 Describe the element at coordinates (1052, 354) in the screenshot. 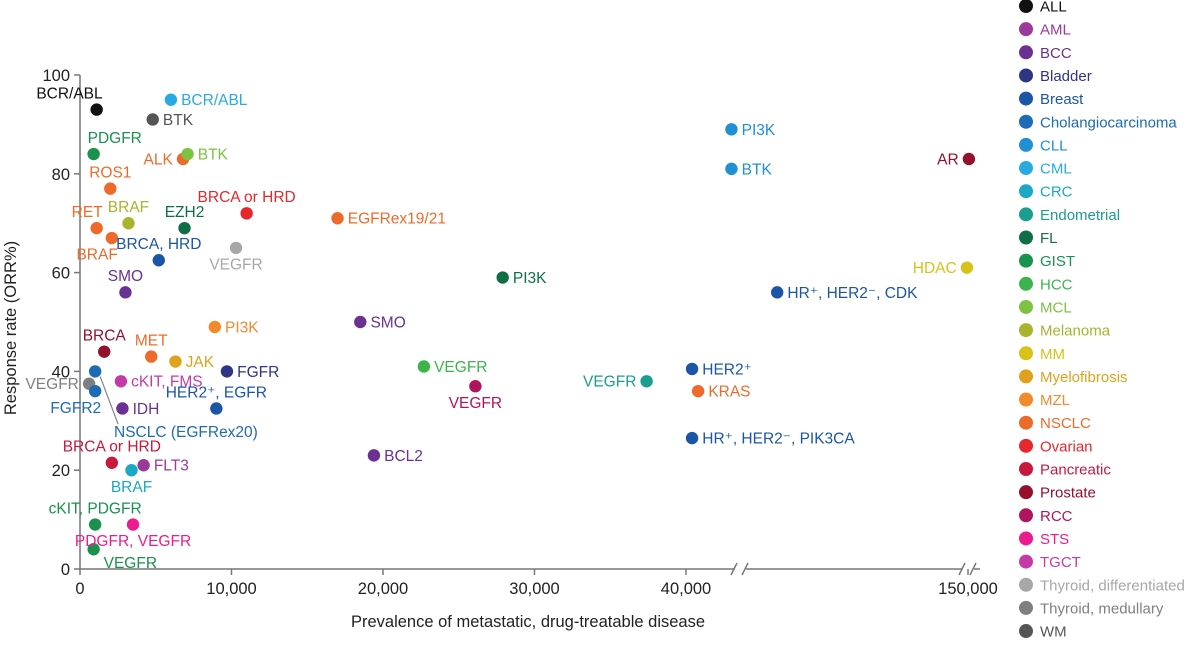

I see `legend-label: MM` at that location.